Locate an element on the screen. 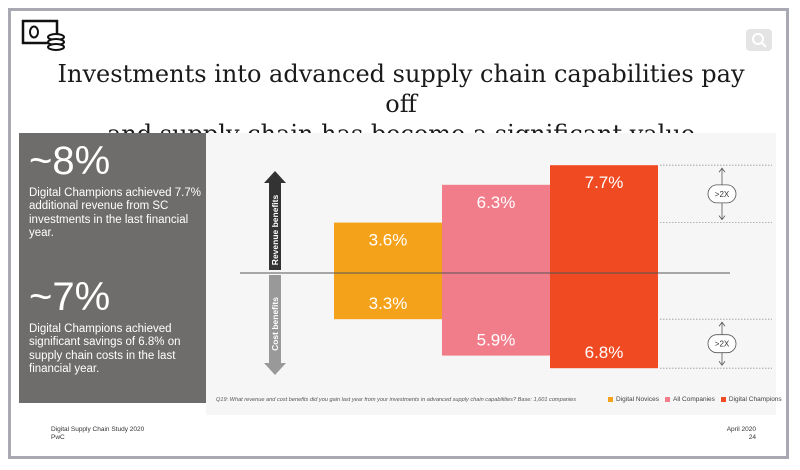 The image size is (800, 470). cost-bar-all-companies is located at coordinates (496, 314).